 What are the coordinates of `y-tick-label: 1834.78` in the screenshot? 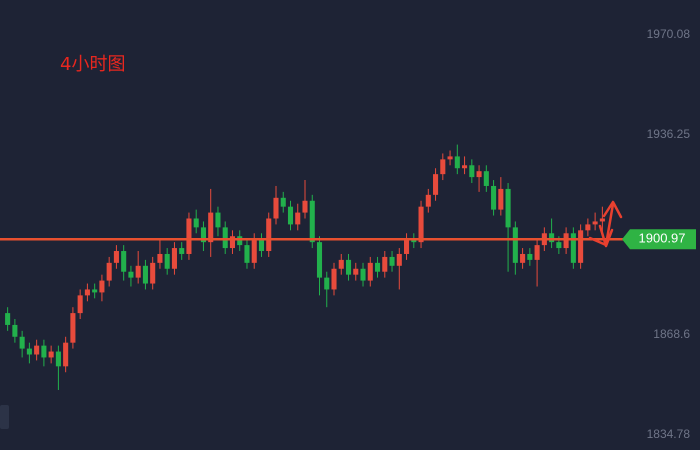 It's located at (669, 434).